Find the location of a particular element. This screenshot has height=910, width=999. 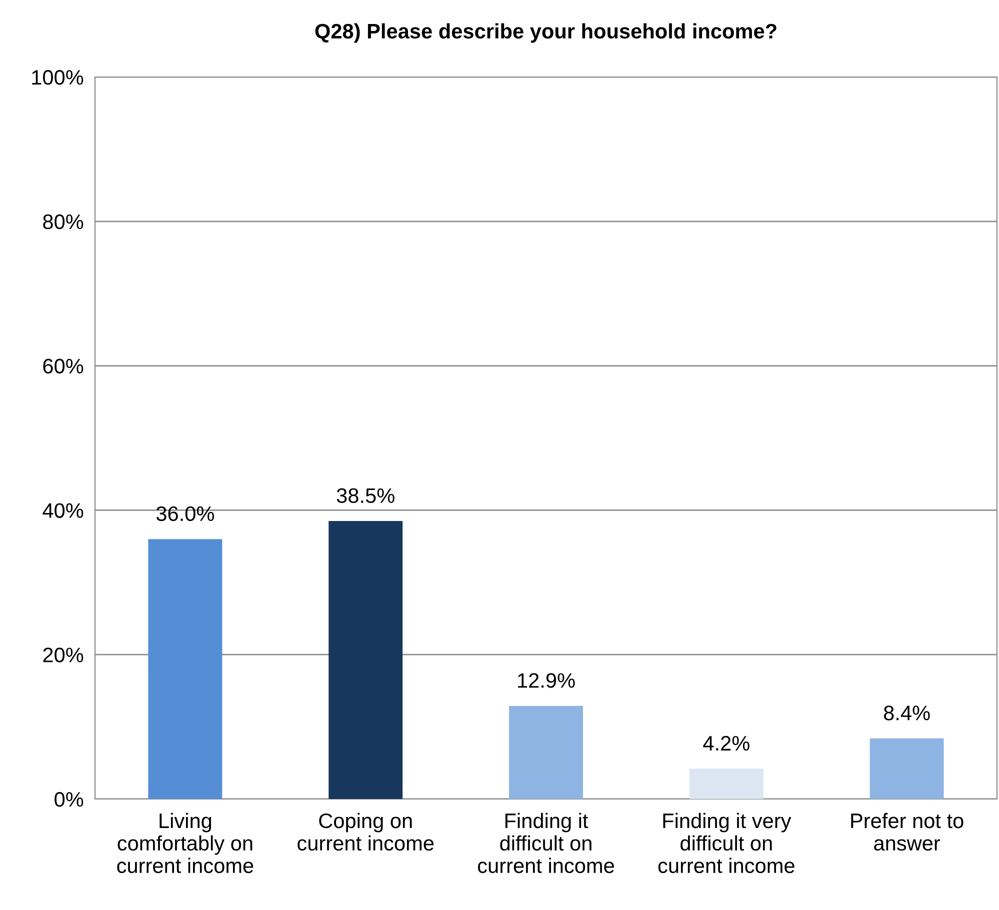

x-tick-label: Prefer not to answer is located at coordinates (907, 831).